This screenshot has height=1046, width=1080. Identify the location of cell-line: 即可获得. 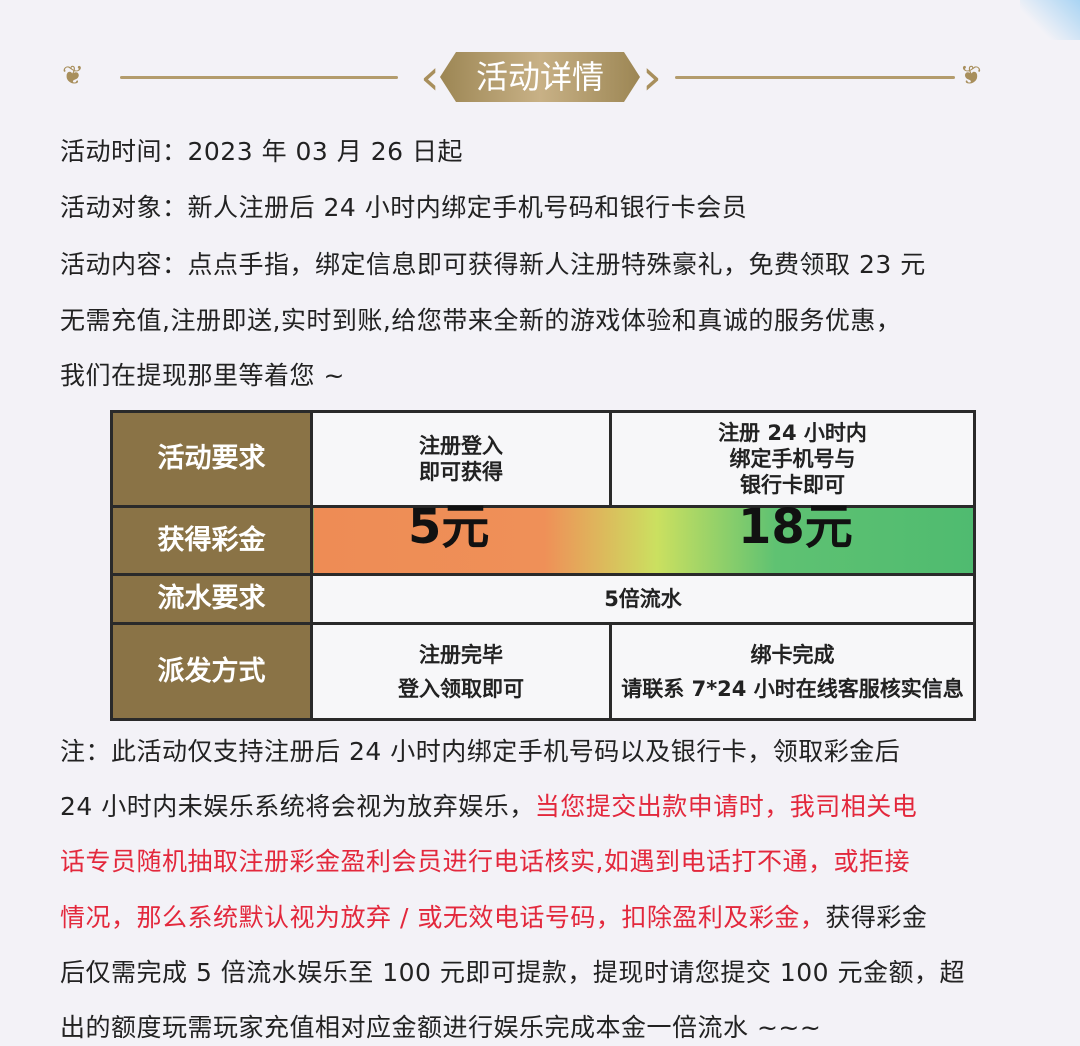
(461, 472).